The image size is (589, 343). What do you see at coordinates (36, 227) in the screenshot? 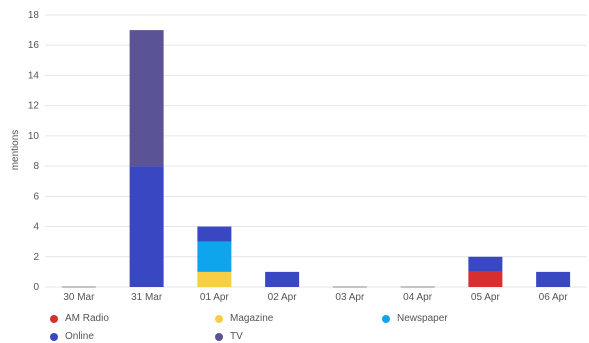
I see `y-tick-label: 4` at bounding box center [36, 227].